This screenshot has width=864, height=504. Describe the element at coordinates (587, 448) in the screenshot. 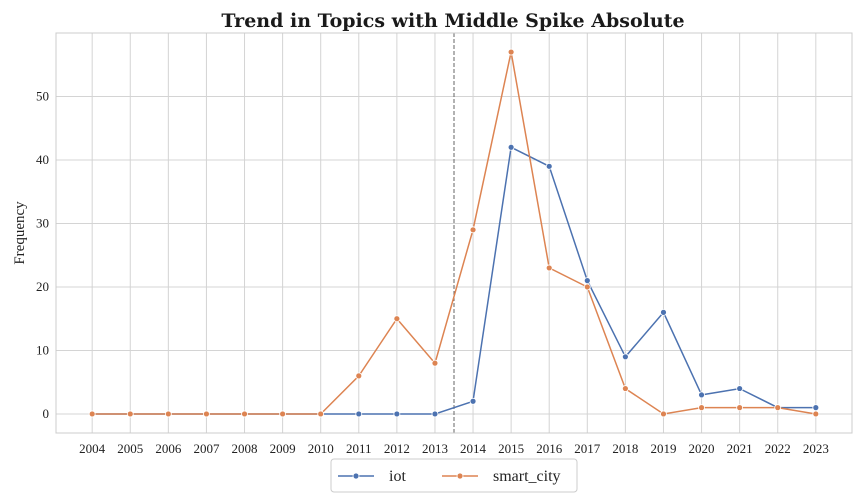

I see `x-tick-label: 2017` at that location.